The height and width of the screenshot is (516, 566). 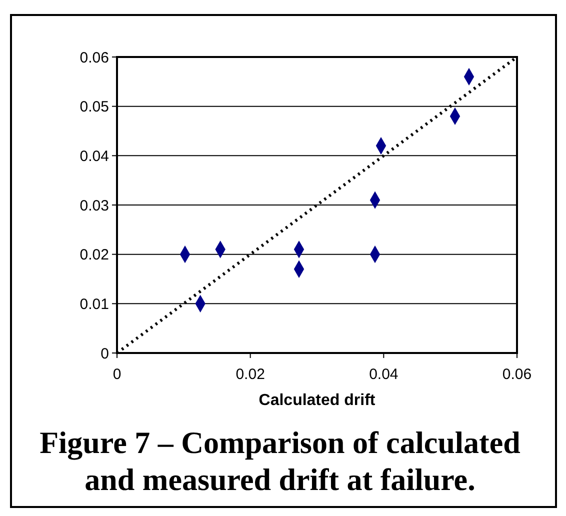 I want to click on x-axis-title: Calculated drift, so click(x=317, y=400).